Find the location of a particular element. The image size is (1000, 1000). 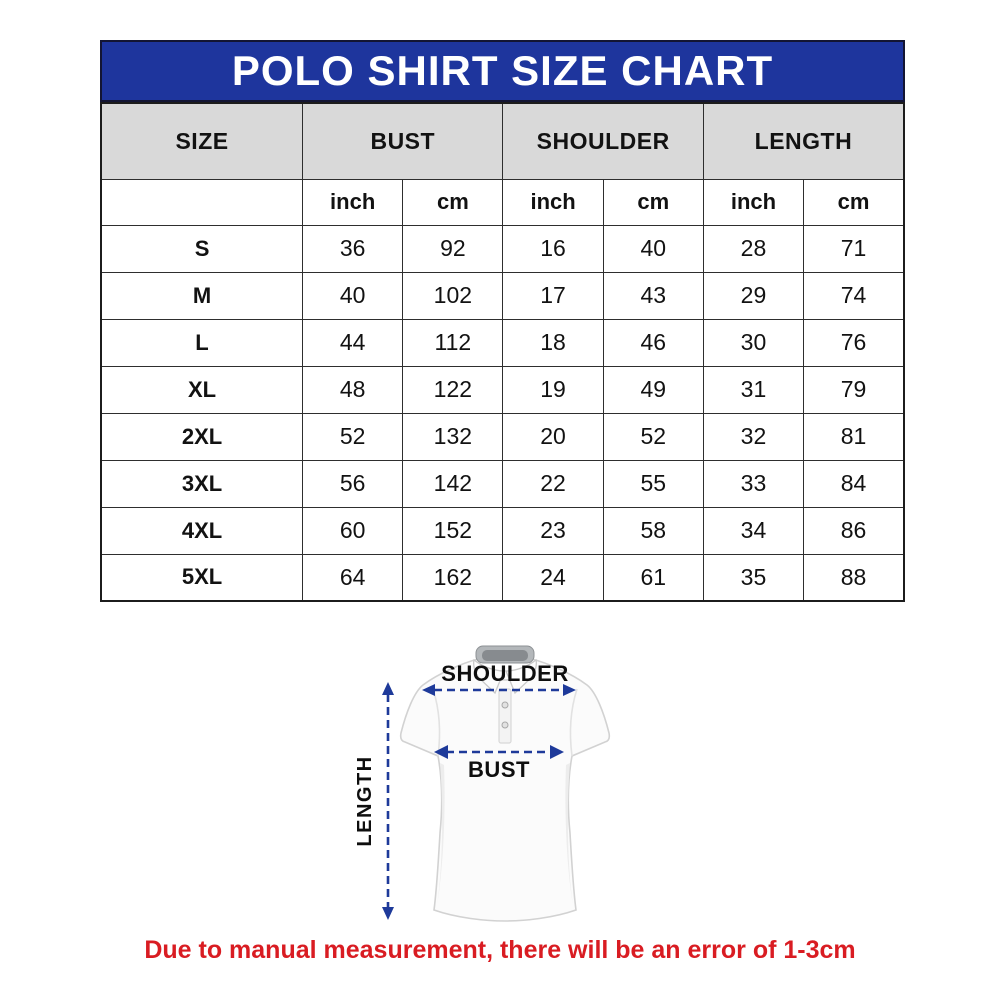

shoulder-label: SHOULDER is located at coordinates (504, 673).